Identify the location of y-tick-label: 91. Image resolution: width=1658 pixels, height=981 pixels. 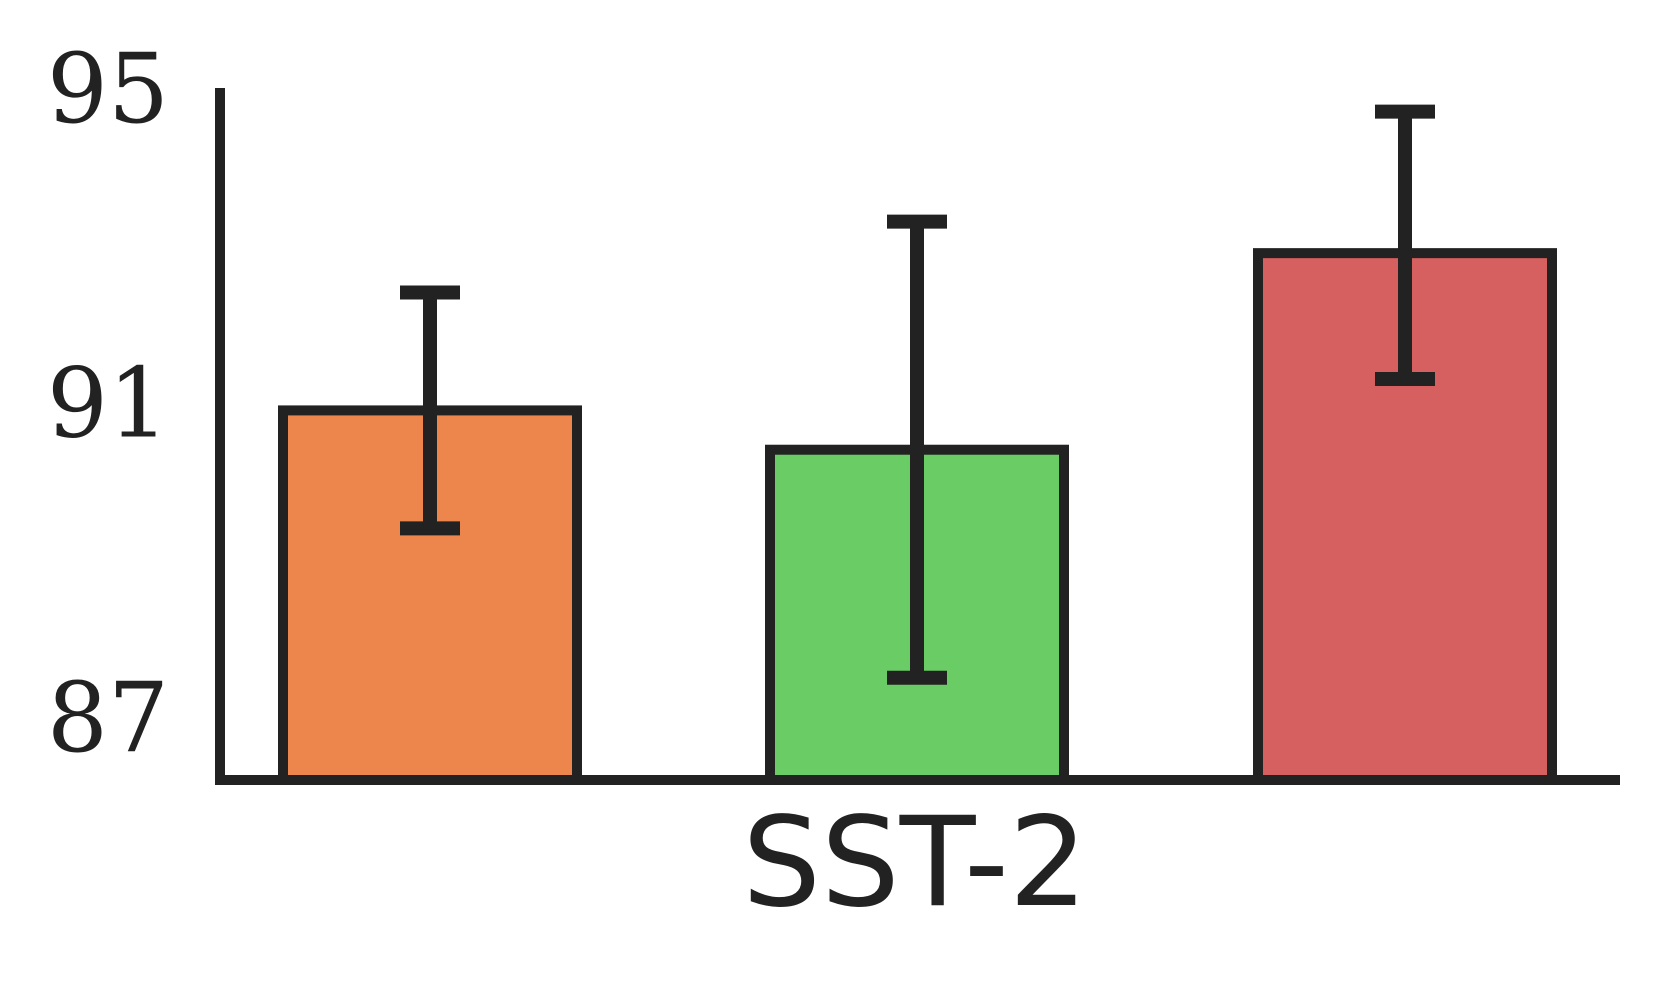
(108, 404).